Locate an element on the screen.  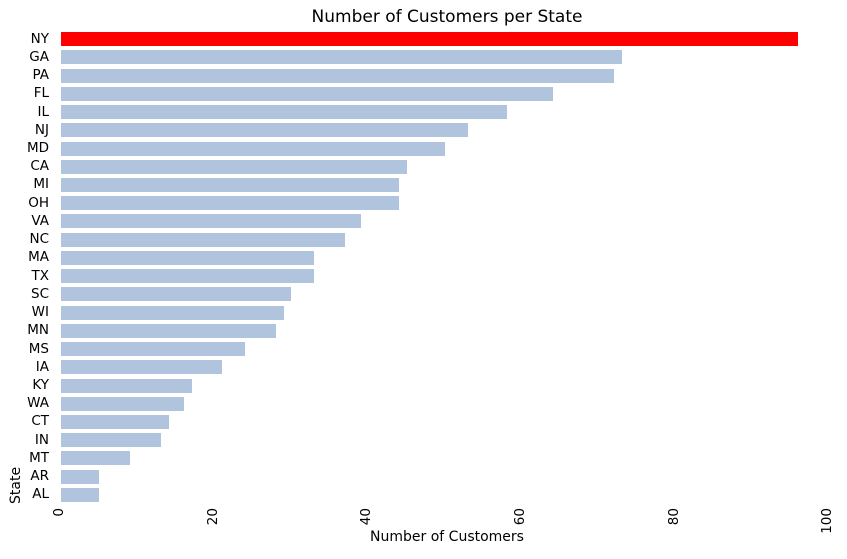
bar-tx is located at coordinates (188, 276).